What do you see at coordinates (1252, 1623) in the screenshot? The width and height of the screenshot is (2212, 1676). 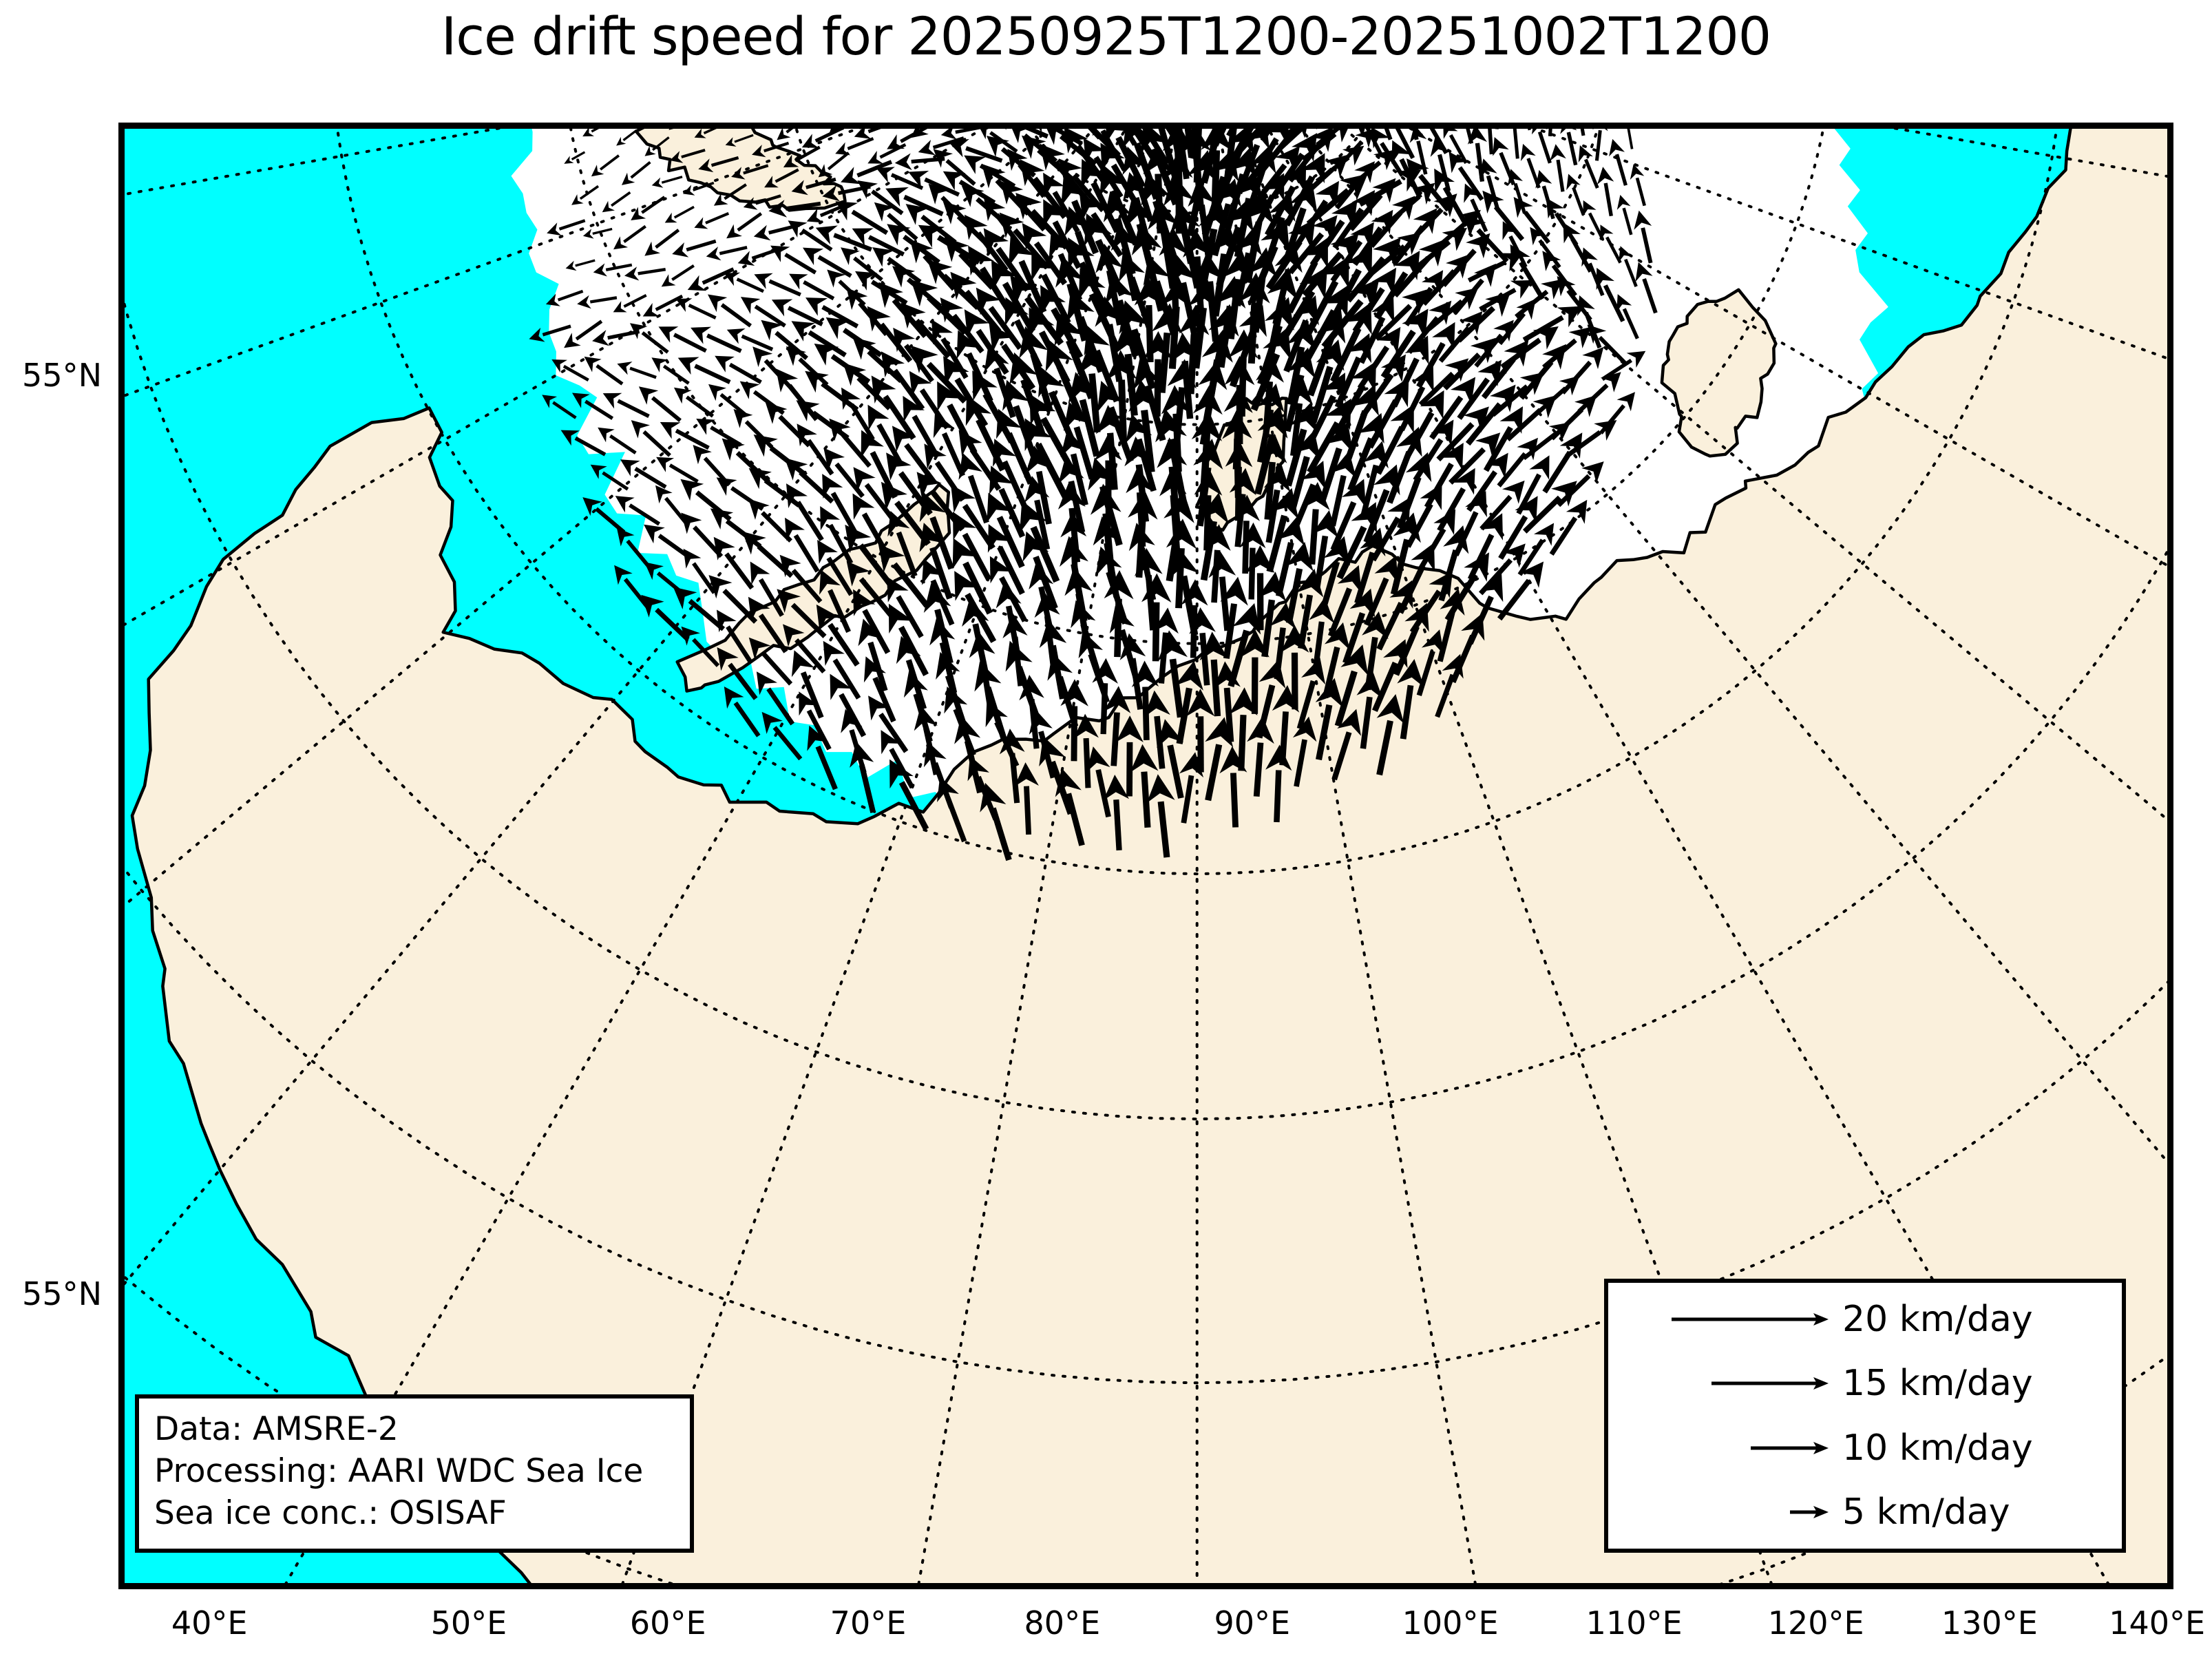 I see `lon-tick-label: 90°E` at bounding box center [1252, 1623].